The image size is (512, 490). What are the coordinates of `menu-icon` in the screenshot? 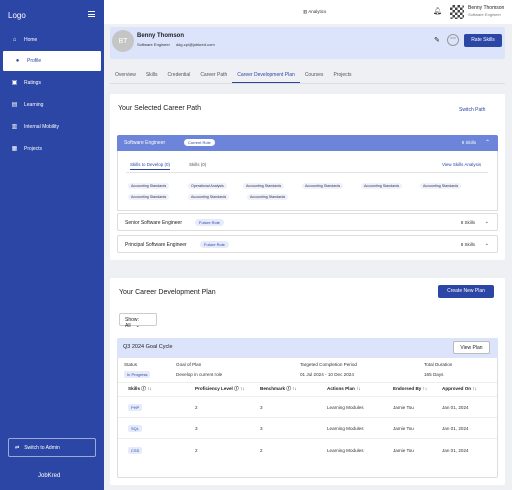 It's located at (91, 14).